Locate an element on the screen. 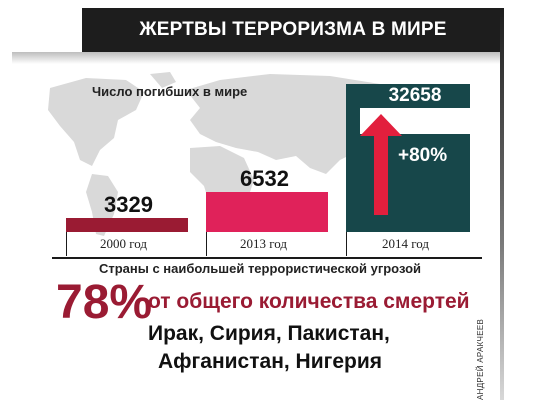 Image resolution: width=550 pixels, height=412 pixels. chart-subtitle: Число погибших в мире is located at coordinates (170, 91).